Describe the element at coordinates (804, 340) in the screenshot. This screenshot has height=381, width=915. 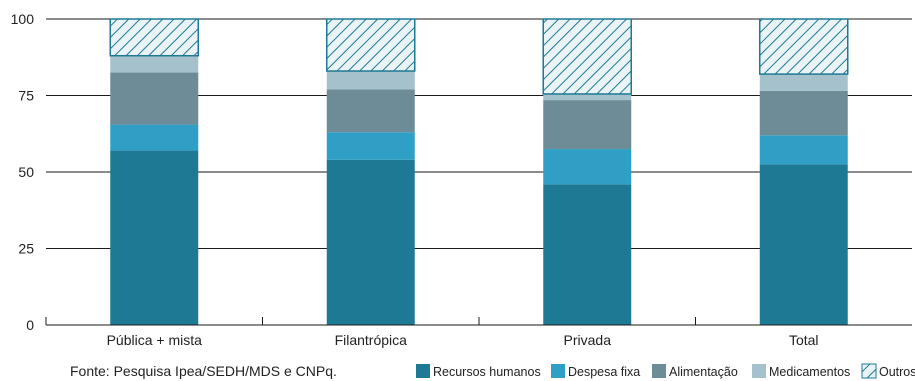
I see `x-tick-label: Total` at that location.